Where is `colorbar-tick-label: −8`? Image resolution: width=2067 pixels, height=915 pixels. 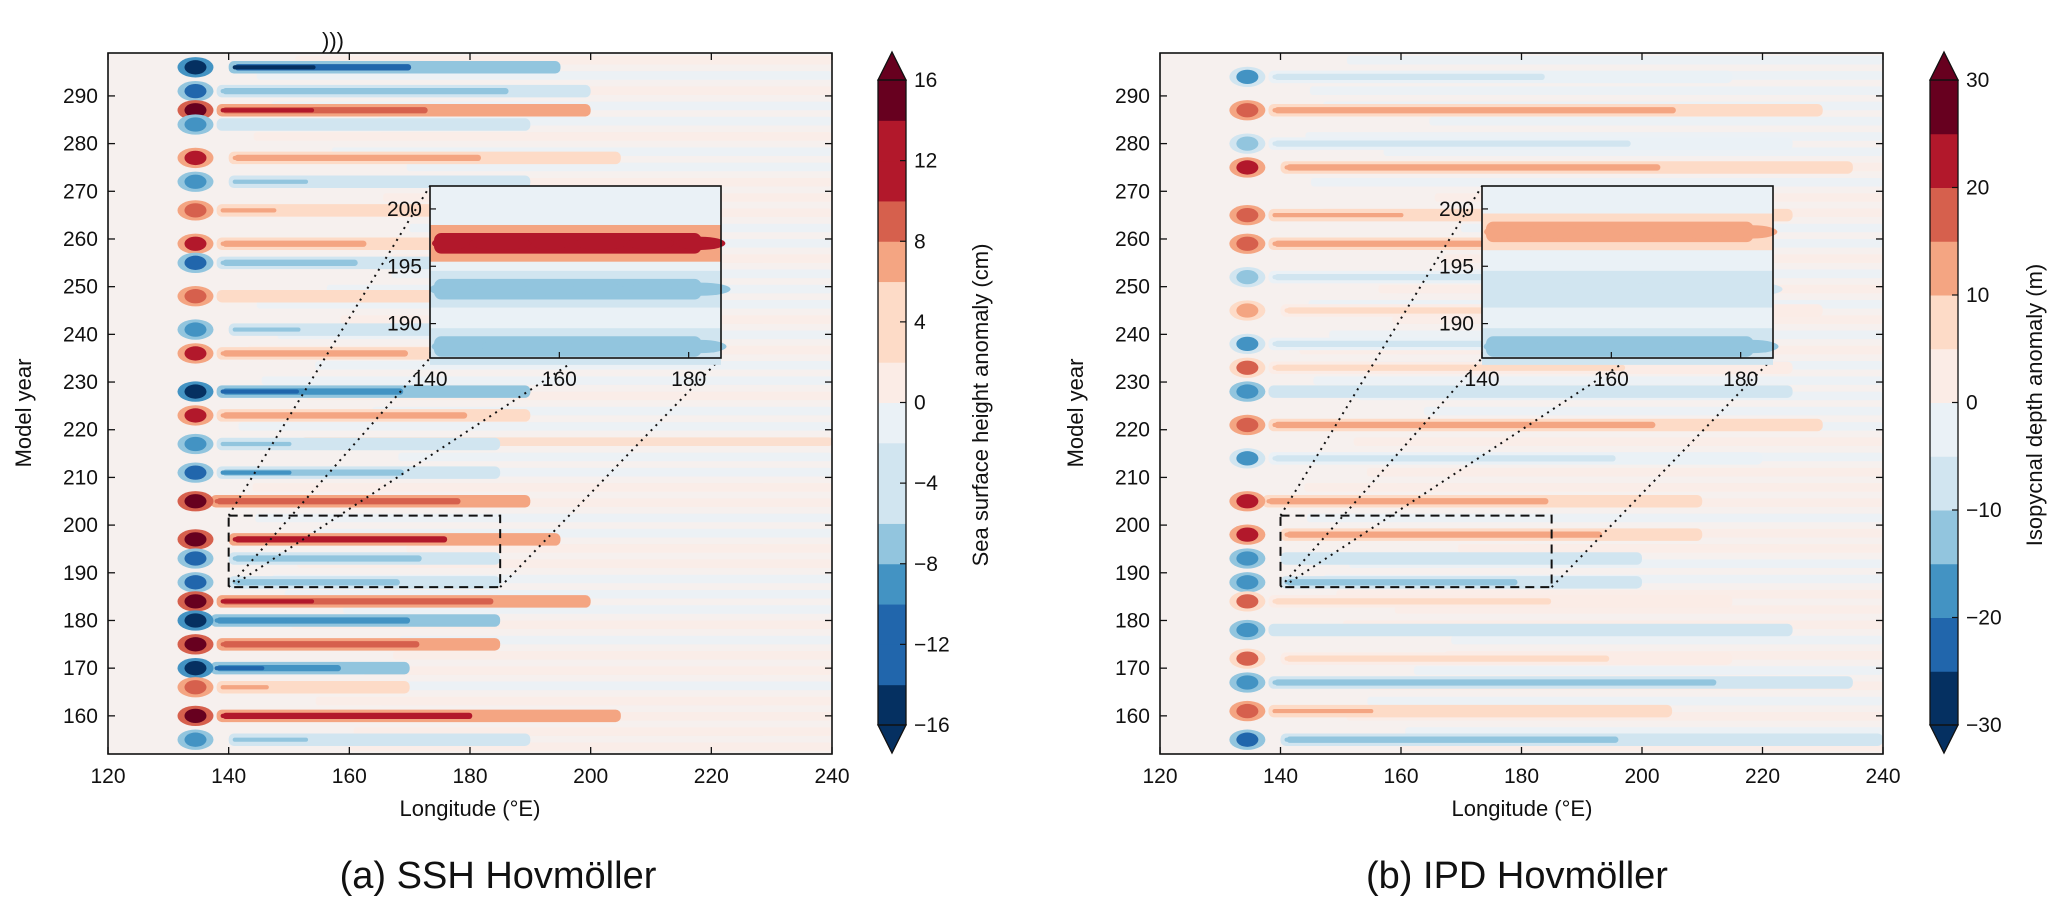 colorbar-tick-label: −8 is located at coordinates (926, 564).